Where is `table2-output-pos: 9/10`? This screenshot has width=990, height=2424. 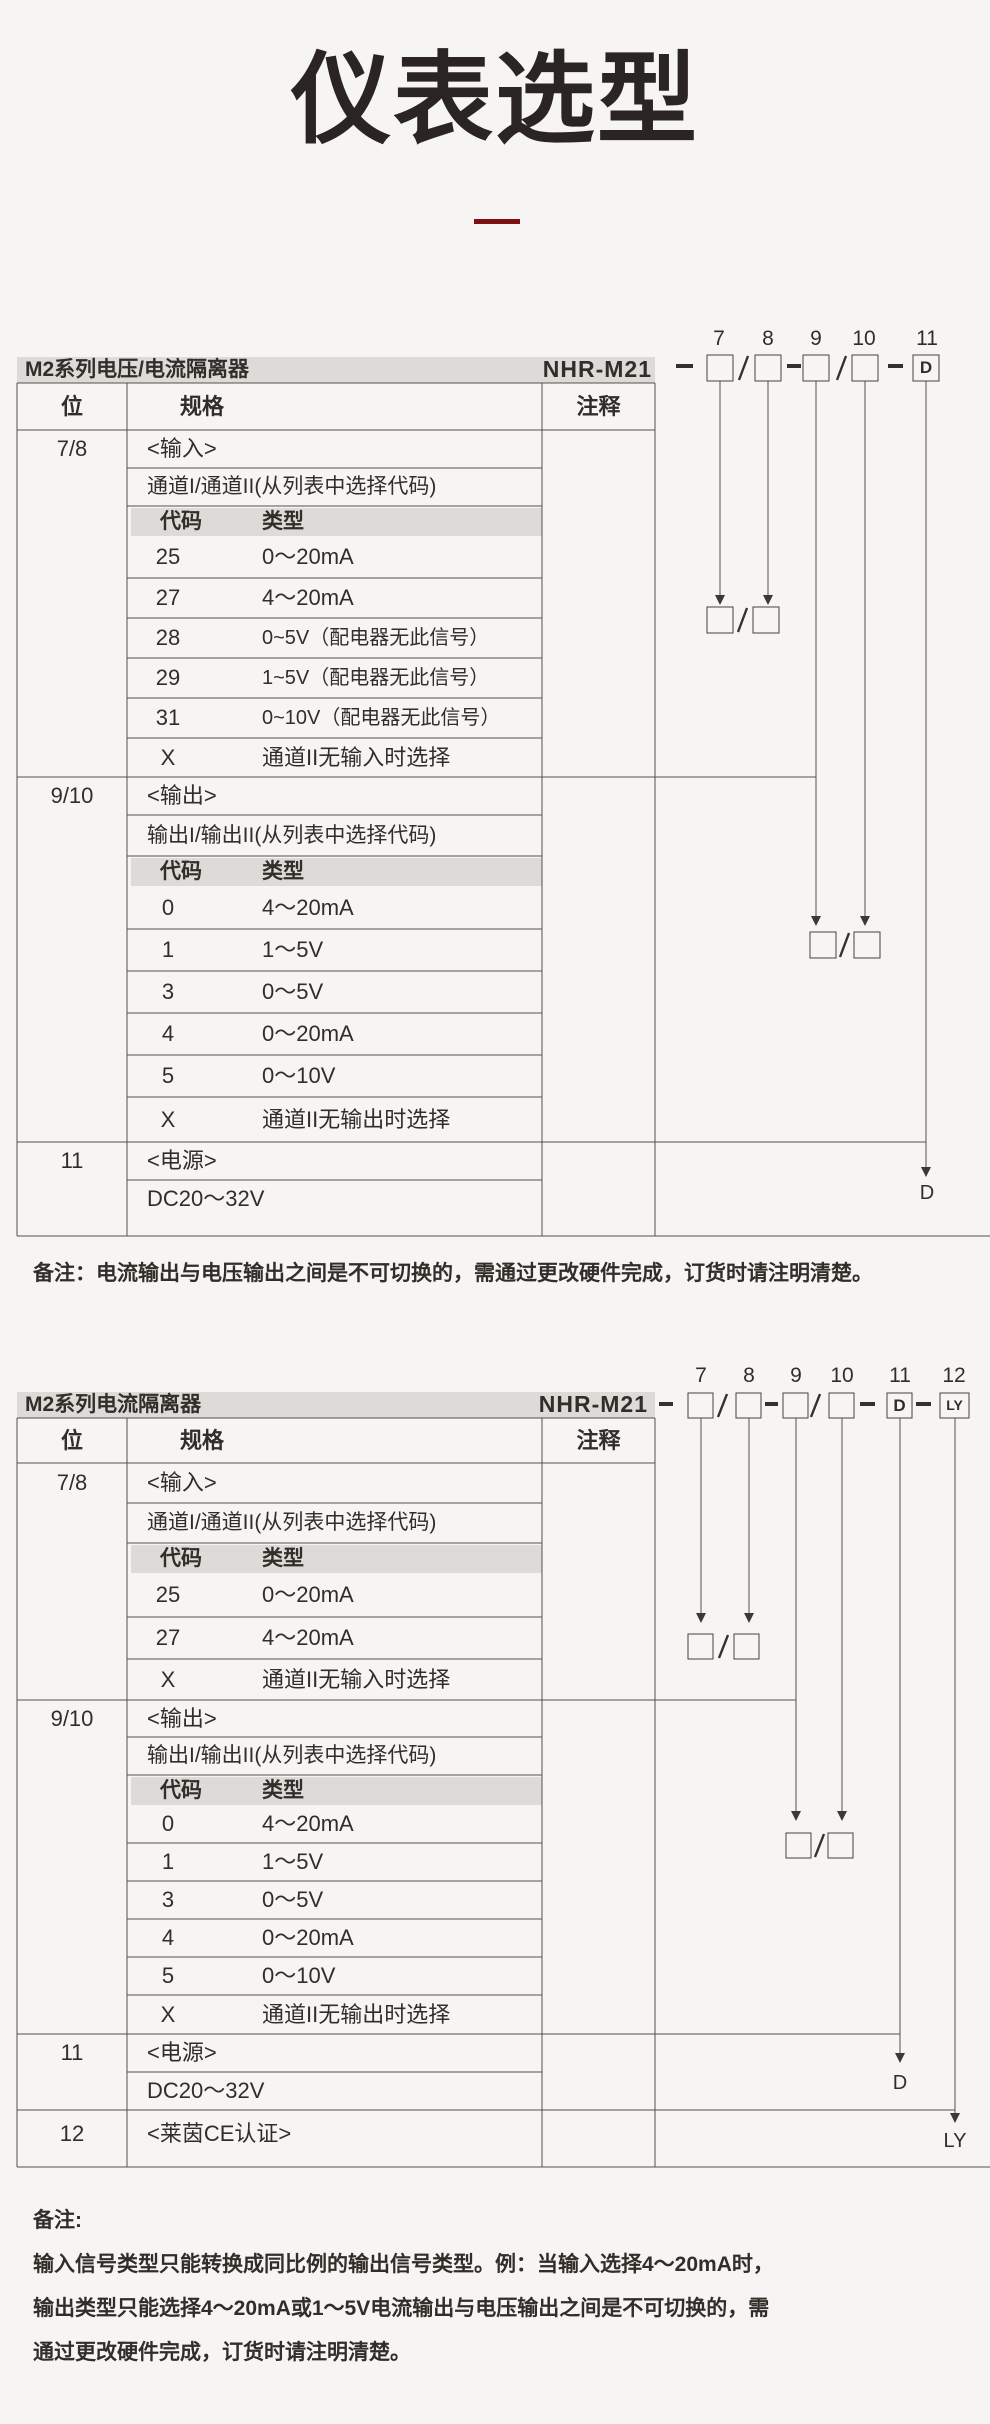
table2-output-pos: 9/10 is located at coordinates (72, 1718).